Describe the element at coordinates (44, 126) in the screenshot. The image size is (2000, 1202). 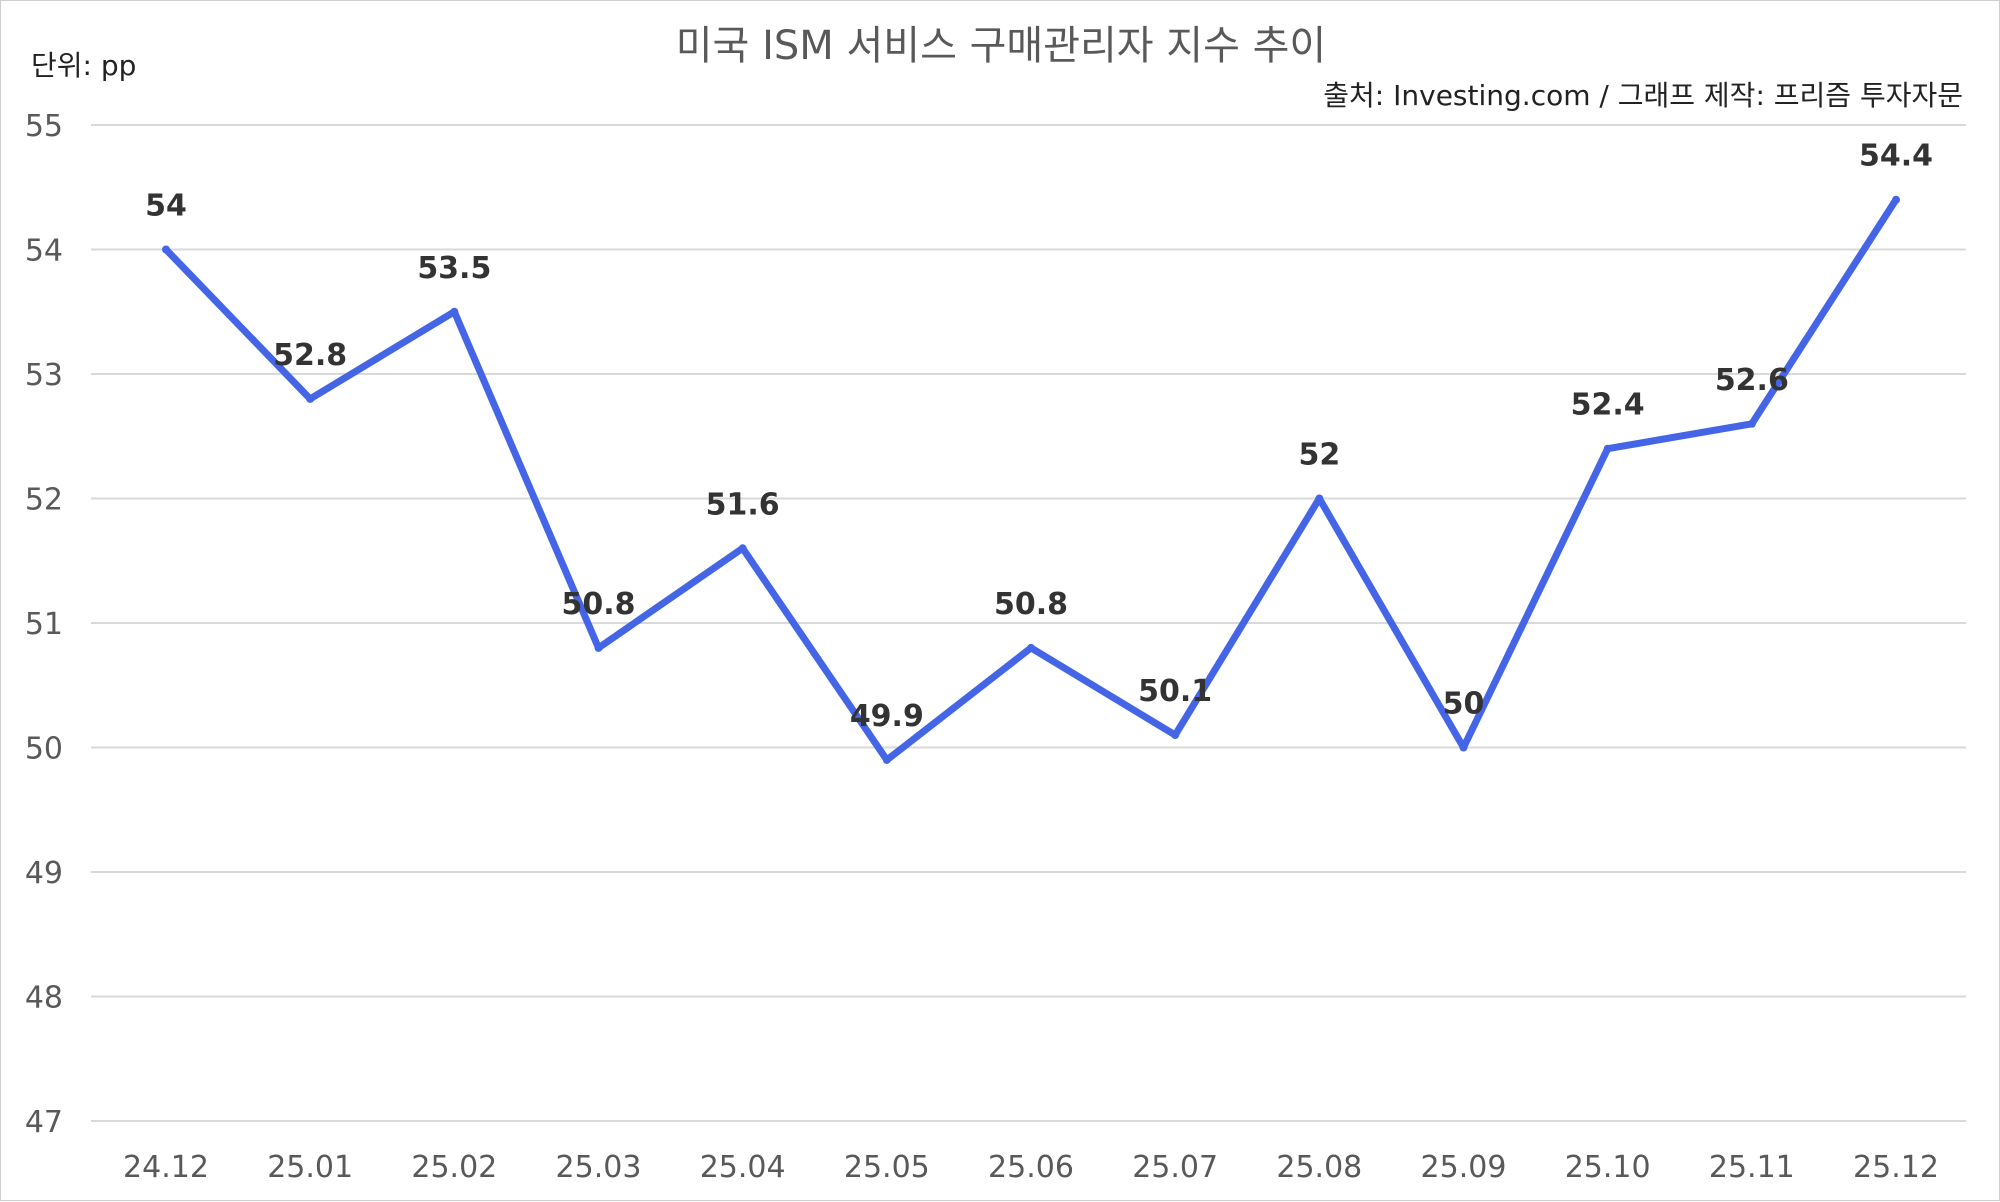
I see `y-tick-label: 55` at that location.